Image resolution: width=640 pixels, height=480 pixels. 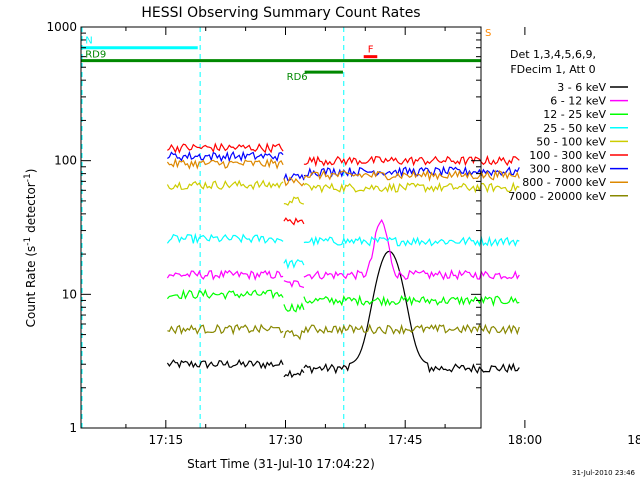 I want to click on legend-label-6: 300 - 800 keV, so click(x=567, y=169).